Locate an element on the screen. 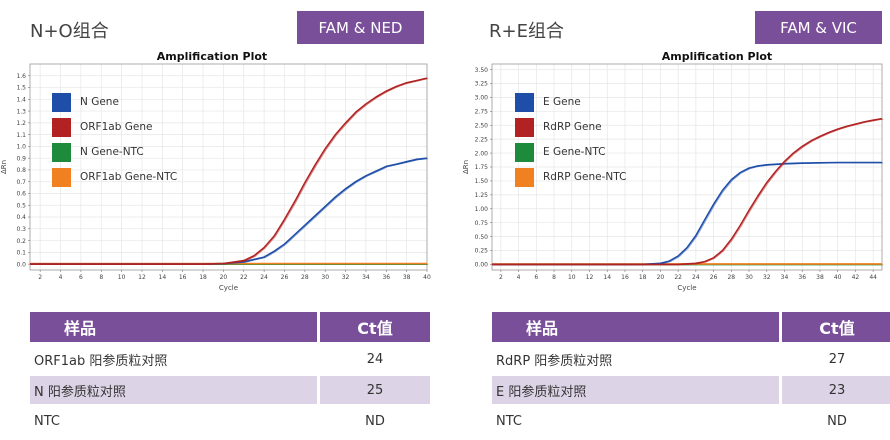 This screenshot has width=890, height=440. legend-label: E Gene-NTC is located at coordinates (574, 152).